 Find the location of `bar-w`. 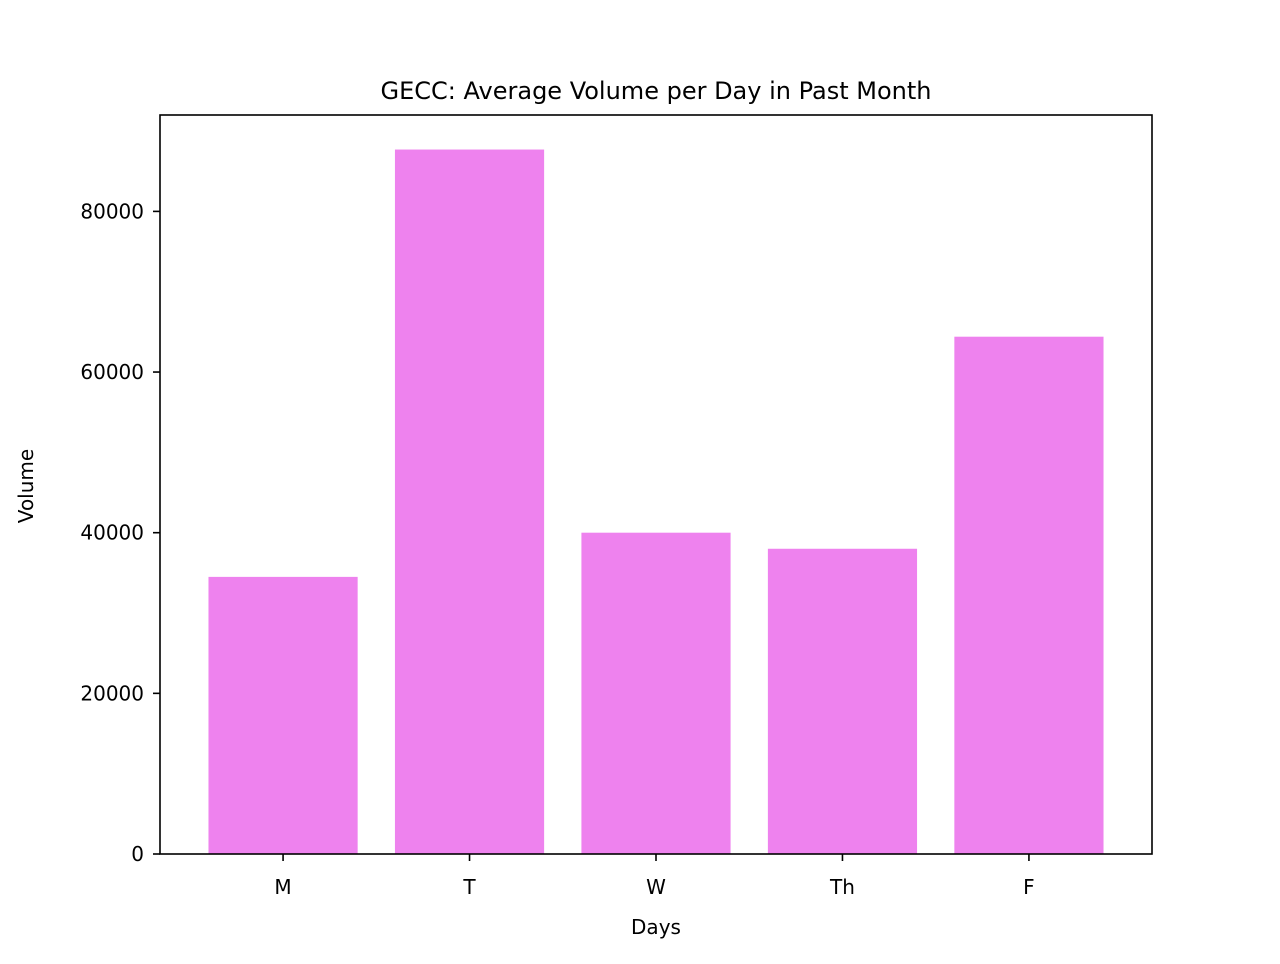

bar-w is located at coordinates (656, 693).